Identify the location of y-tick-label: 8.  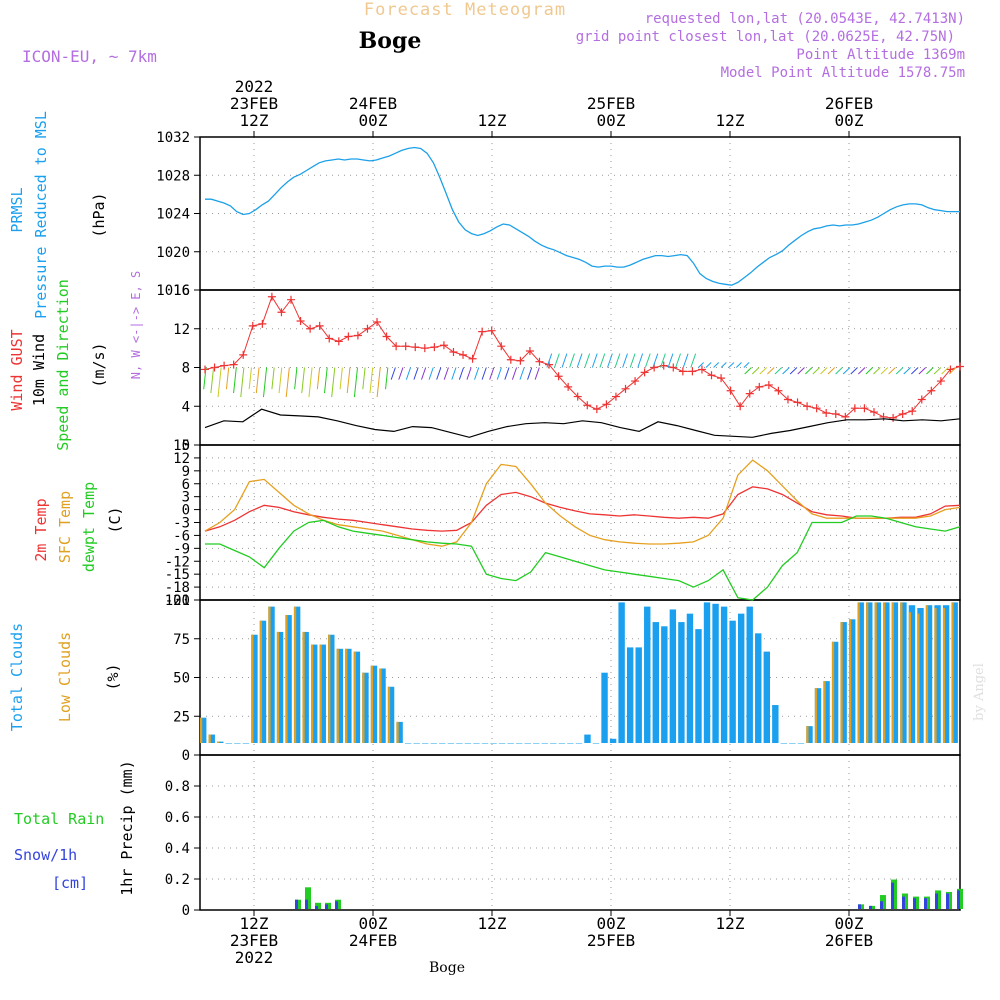
(186, 369).